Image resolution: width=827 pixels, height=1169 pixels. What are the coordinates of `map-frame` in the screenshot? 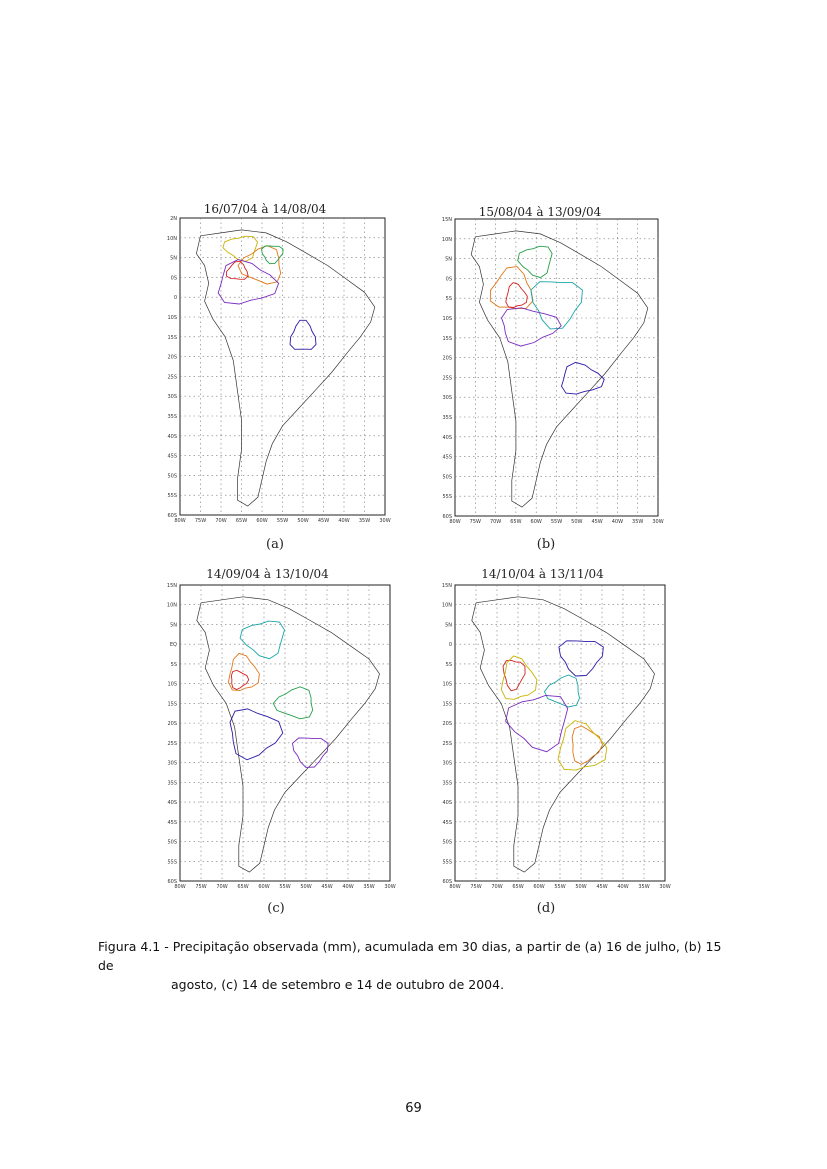 It's located at (285, 733).